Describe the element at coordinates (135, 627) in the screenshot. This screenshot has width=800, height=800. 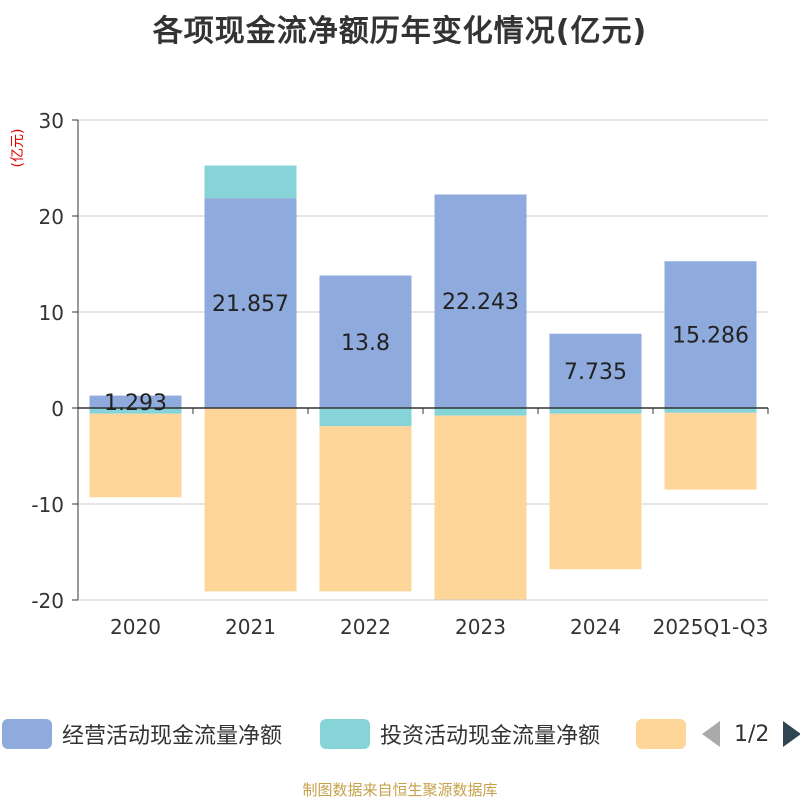
I see `x-tick-label: 2020` at that location.